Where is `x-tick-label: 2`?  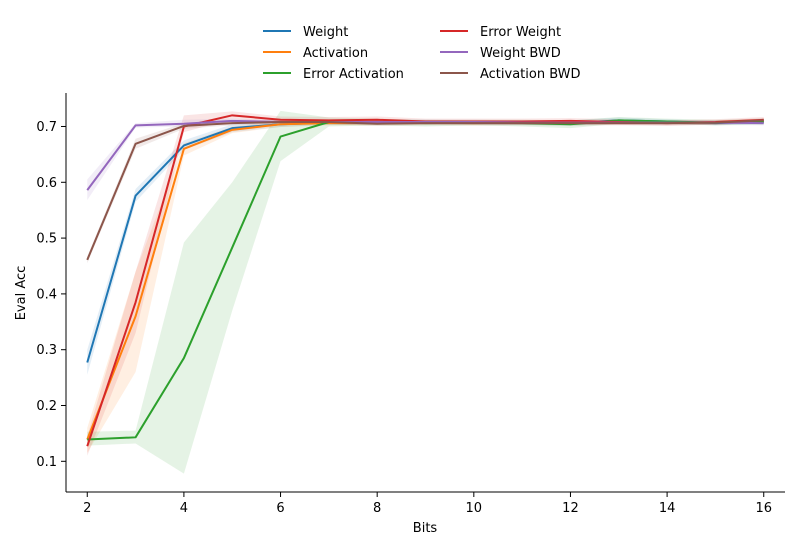
x-tick-label: 2 is located at coordinates (87, 508).